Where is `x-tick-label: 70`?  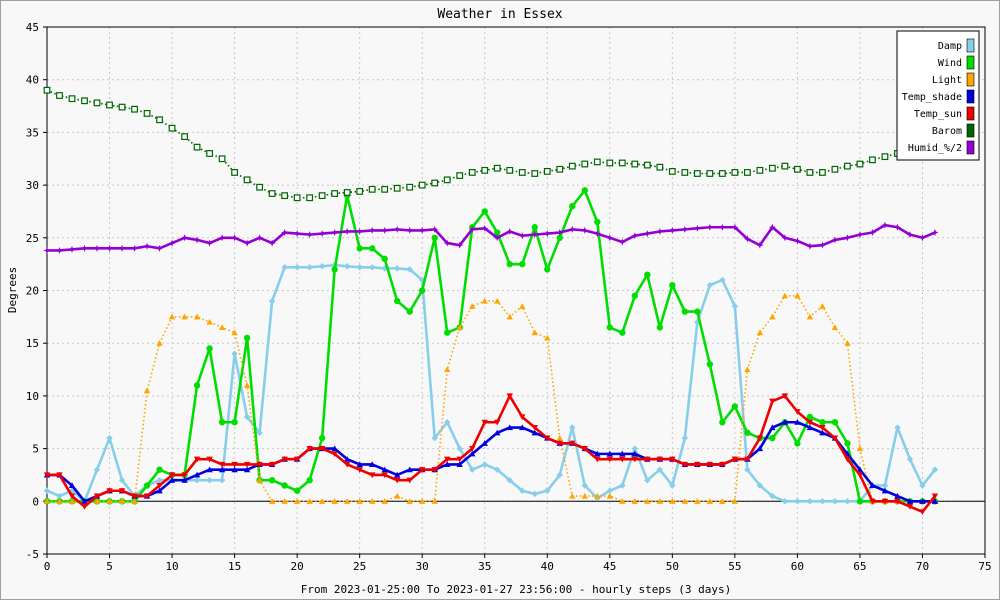
x-tick-label: 70 is located at coordinates (922, 566).